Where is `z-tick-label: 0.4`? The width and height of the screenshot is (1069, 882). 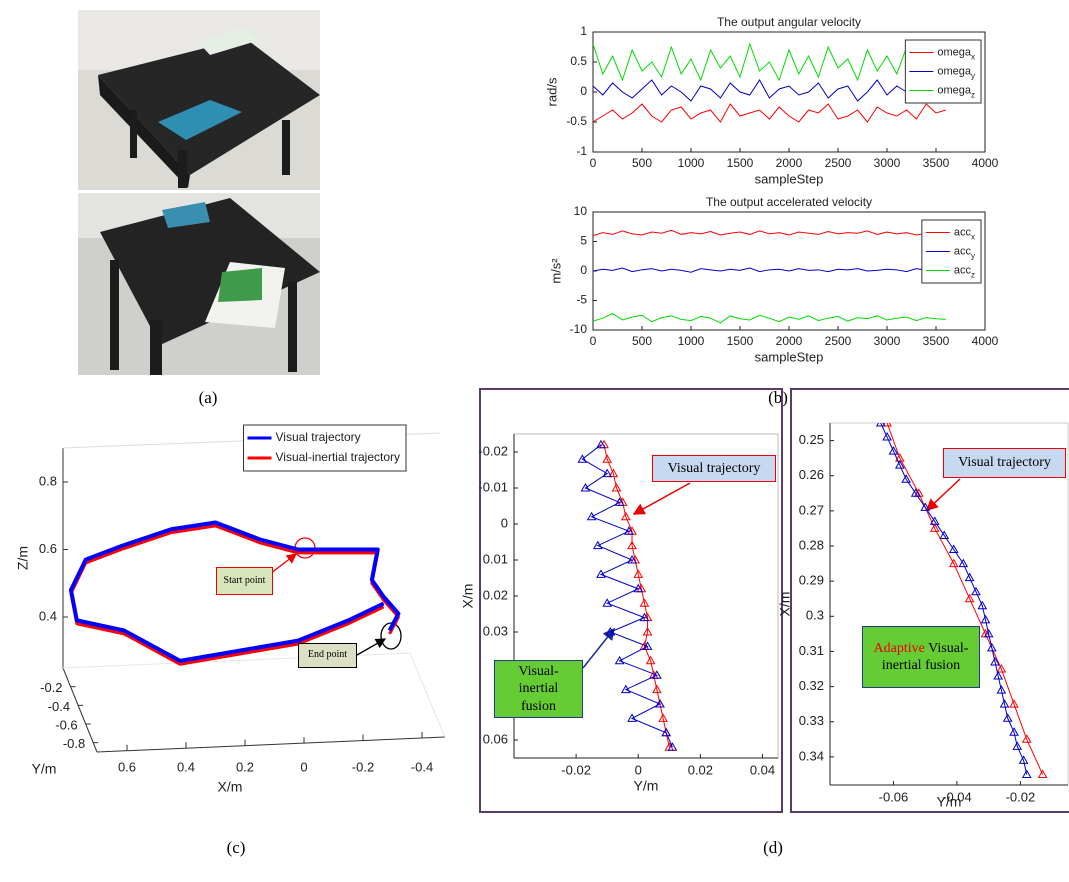 z-tick-label: 0.4 is located at coordinates (48, 615).